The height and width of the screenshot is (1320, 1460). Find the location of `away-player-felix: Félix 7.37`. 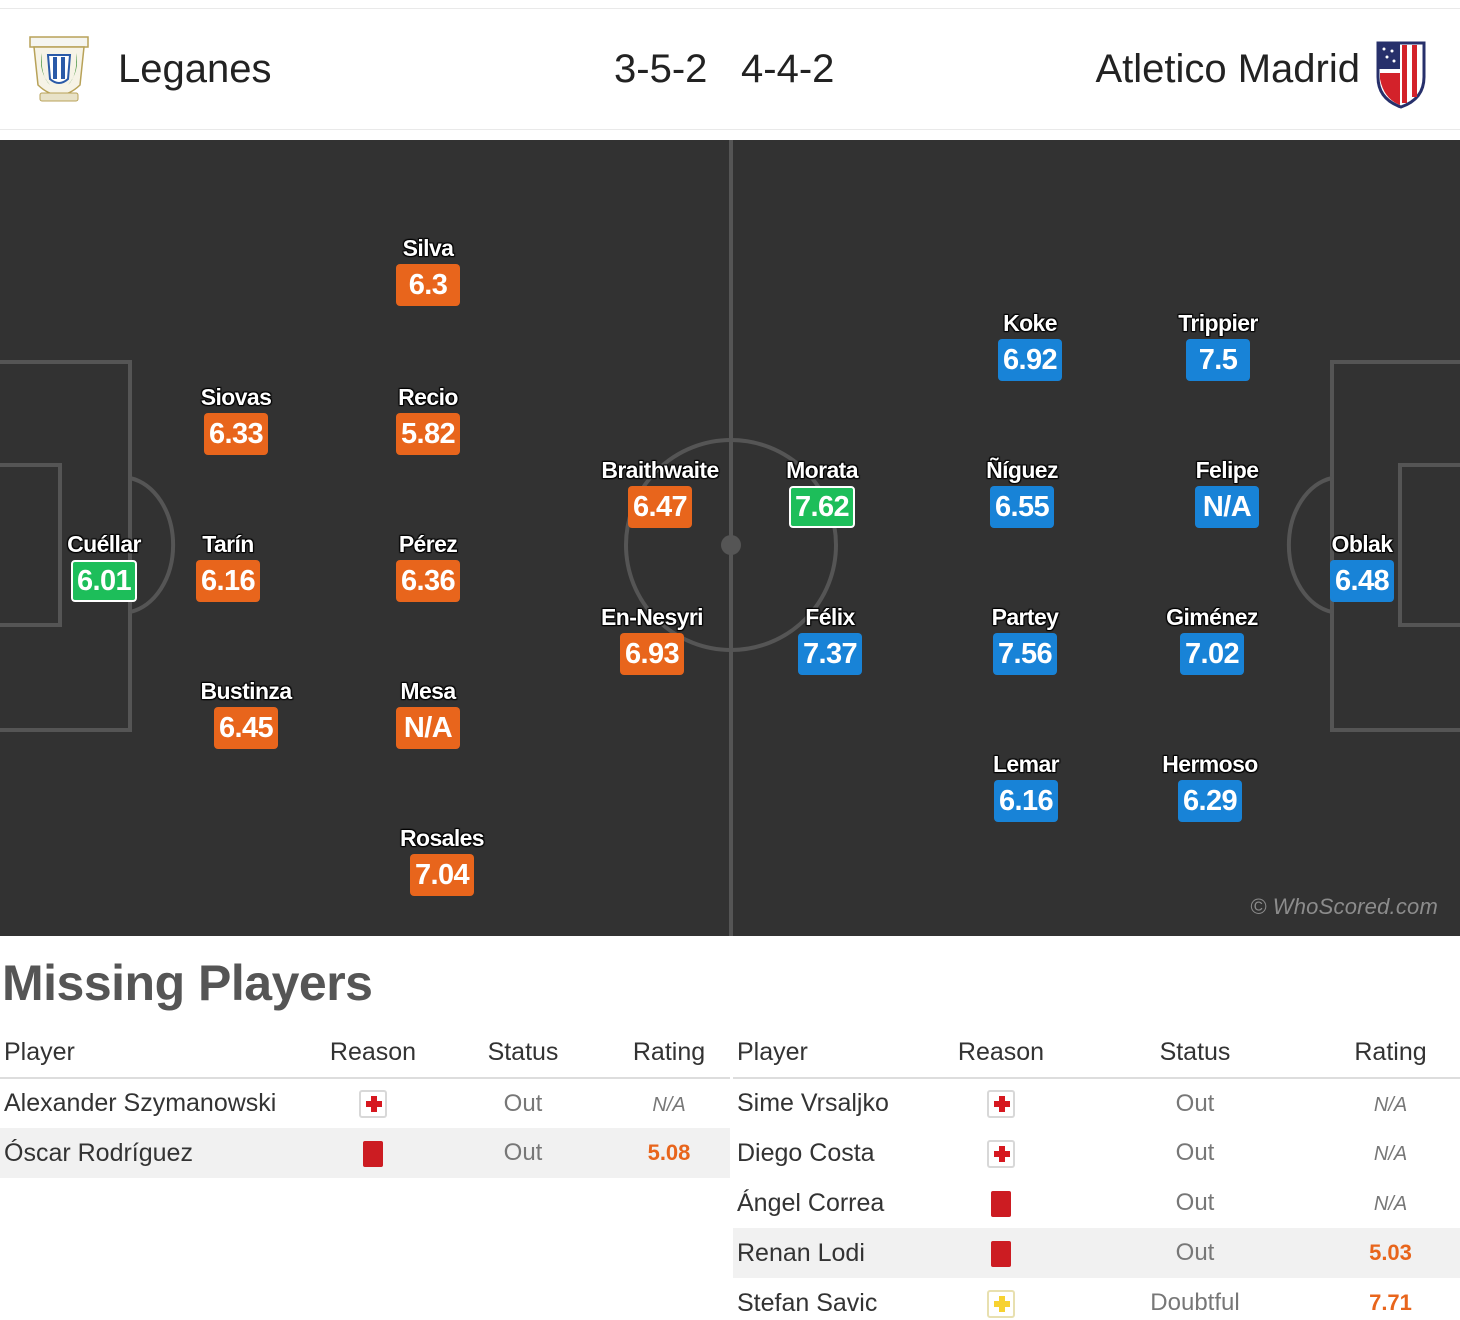

away-player-felix: Félix 7.37 is located at coordinates (830, 639).